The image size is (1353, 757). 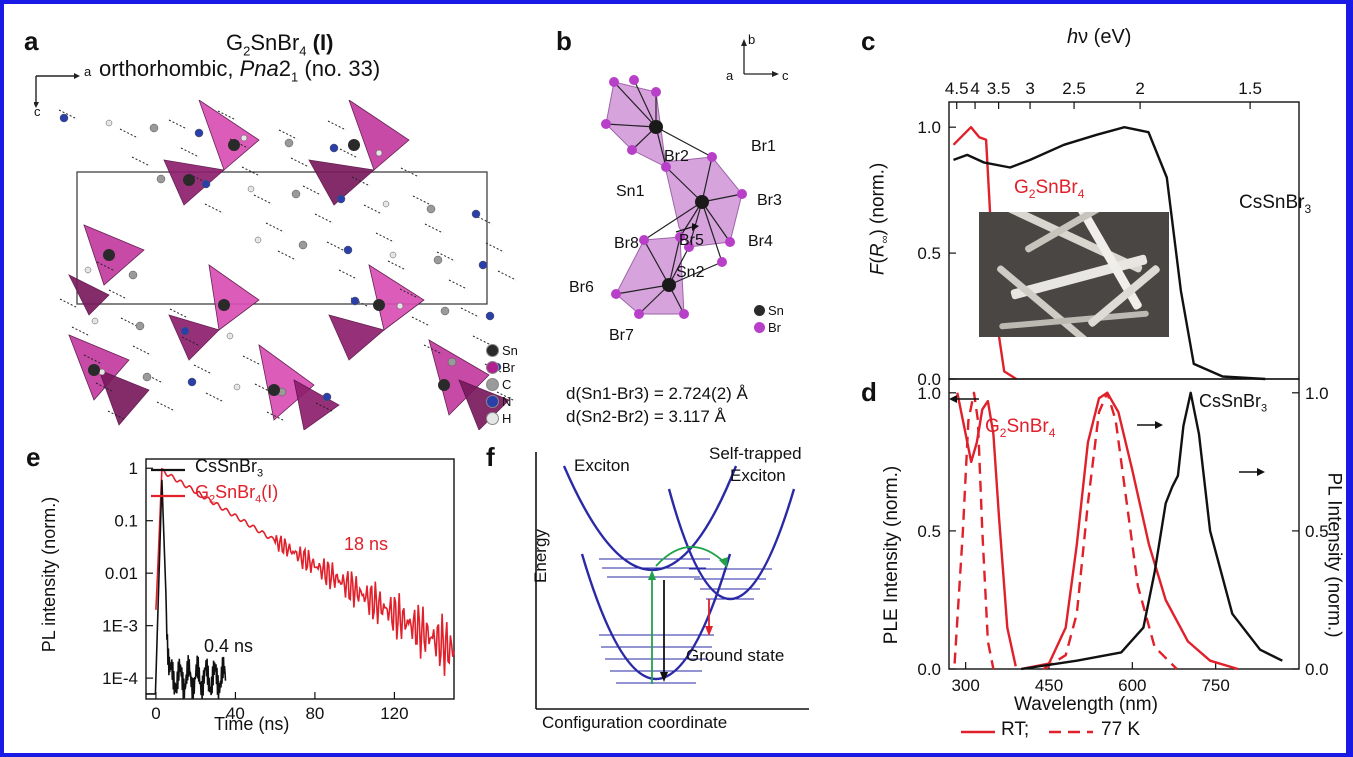 I want to click on reflectance-photo, so click(x=1074, y=274).